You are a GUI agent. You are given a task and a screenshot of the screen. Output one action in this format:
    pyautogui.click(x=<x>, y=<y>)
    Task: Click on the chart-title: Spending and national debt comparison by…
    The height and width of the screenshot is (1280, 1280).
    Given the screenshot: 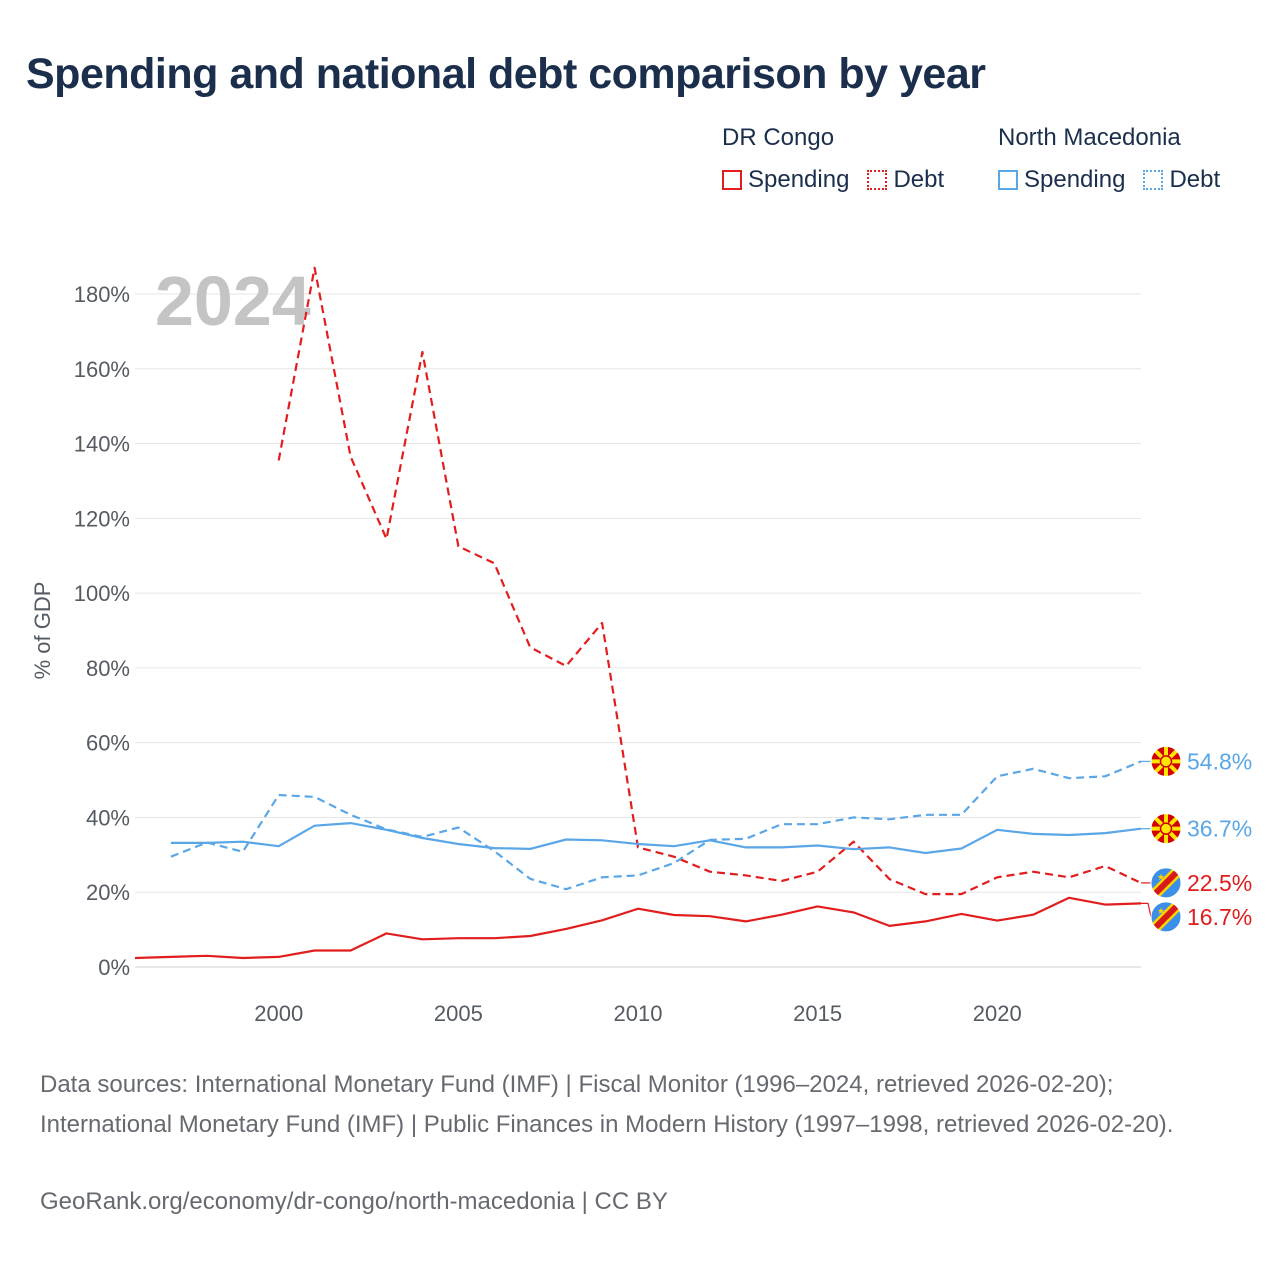 What is the action you would take?
    pyautogui.click(x=506, y=74)
    